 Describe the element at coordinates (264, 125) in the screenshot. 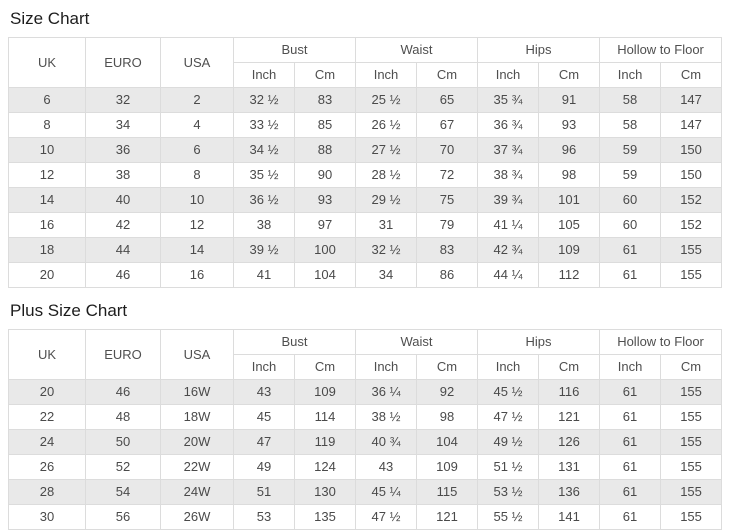

I see `table-cell: 33 ½` at that location.